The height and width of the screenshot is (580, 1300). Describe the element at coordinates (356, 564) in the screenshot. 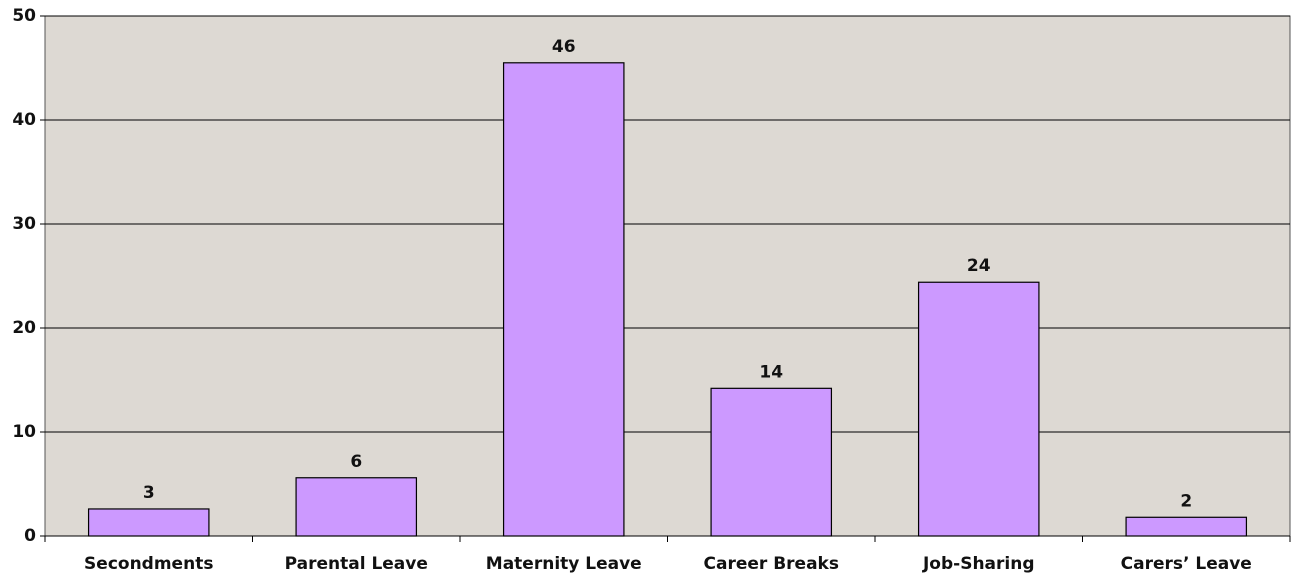

I see `x-tick-label: Parental Leave` at that location.